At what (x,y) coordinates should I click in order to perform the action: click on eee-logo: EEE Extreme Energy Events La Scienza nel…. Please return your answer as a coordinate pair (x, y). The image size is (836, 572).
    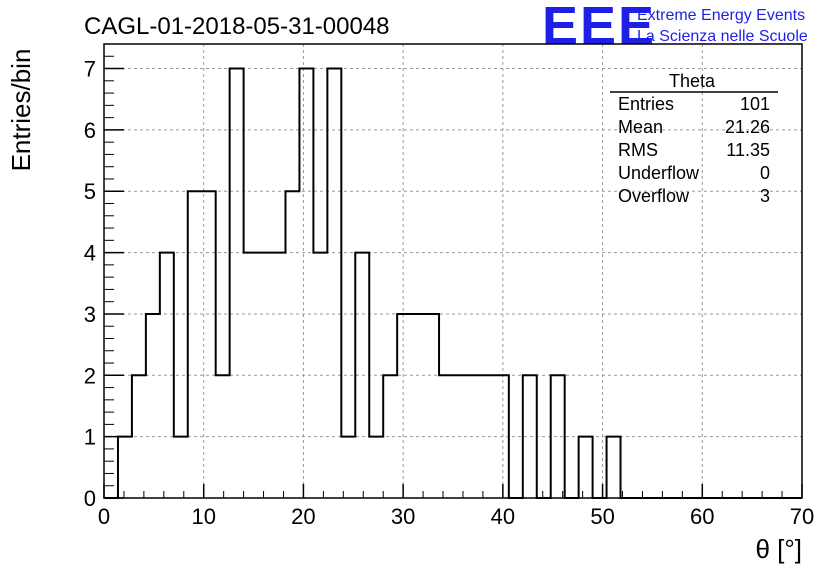
    Looking at the image, I should click on (675, 28).